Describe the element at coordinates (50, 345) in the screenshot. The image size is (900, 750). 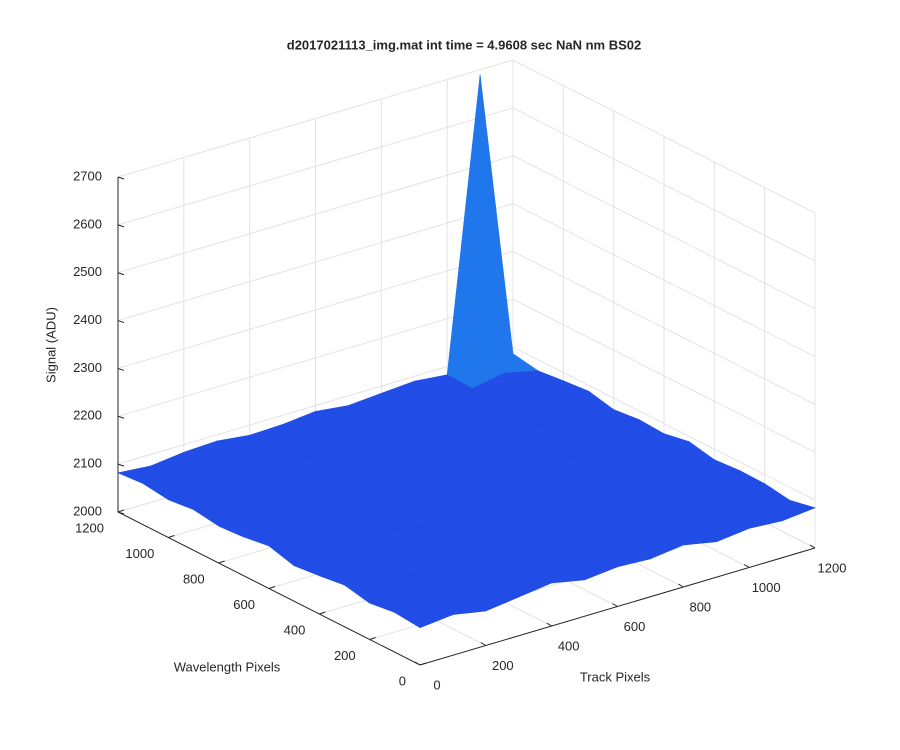
I see `z-axis-label: Signal (ADU)` at that location.